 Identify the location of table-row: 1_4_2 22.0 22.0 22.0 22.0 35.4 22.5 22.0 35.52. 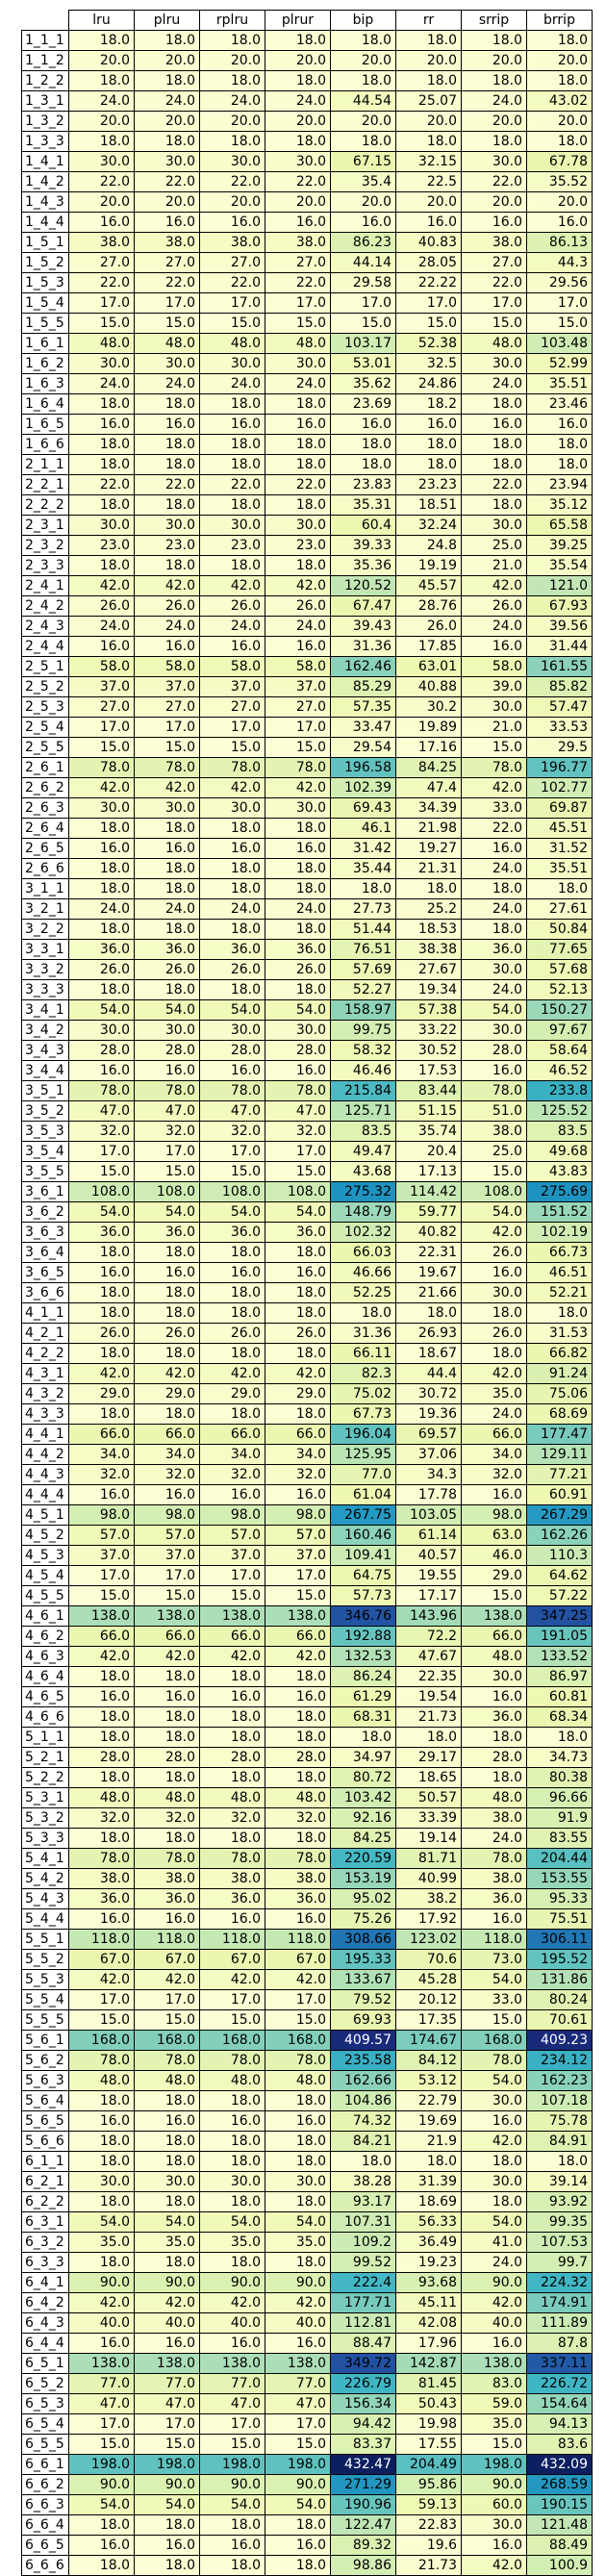
(307, 181).